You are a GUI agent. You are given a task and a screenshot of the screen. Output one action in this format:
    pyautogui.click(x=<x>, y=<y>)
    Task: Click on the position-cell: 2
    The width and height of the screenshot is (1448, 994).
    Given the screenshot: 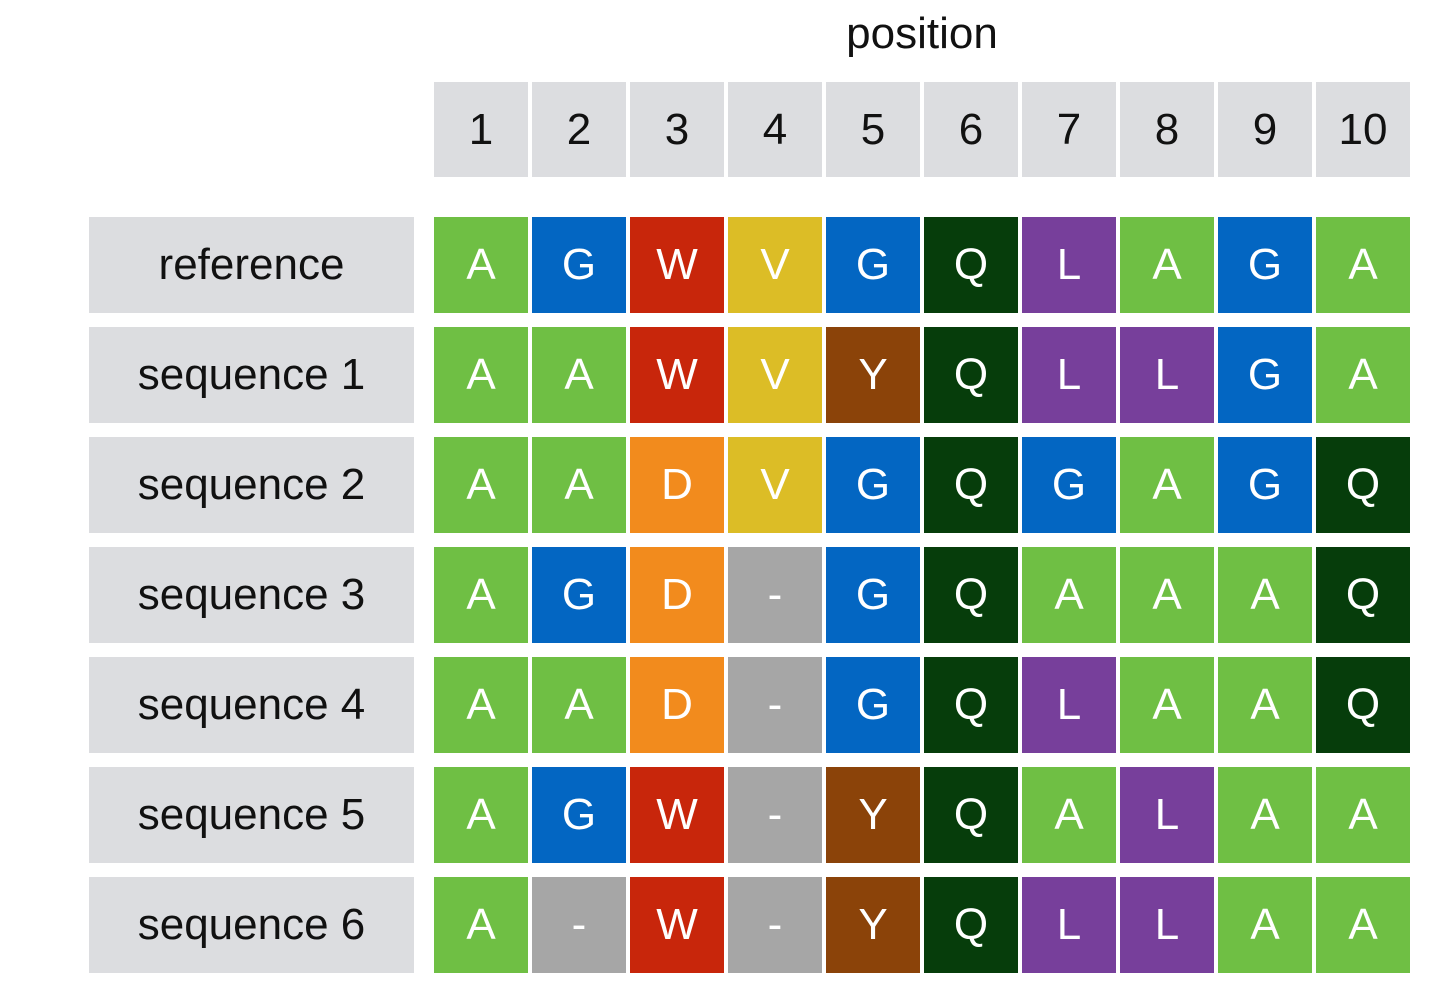 What is the action you would take?
    pyautogui.click(x=579, y=129)
    